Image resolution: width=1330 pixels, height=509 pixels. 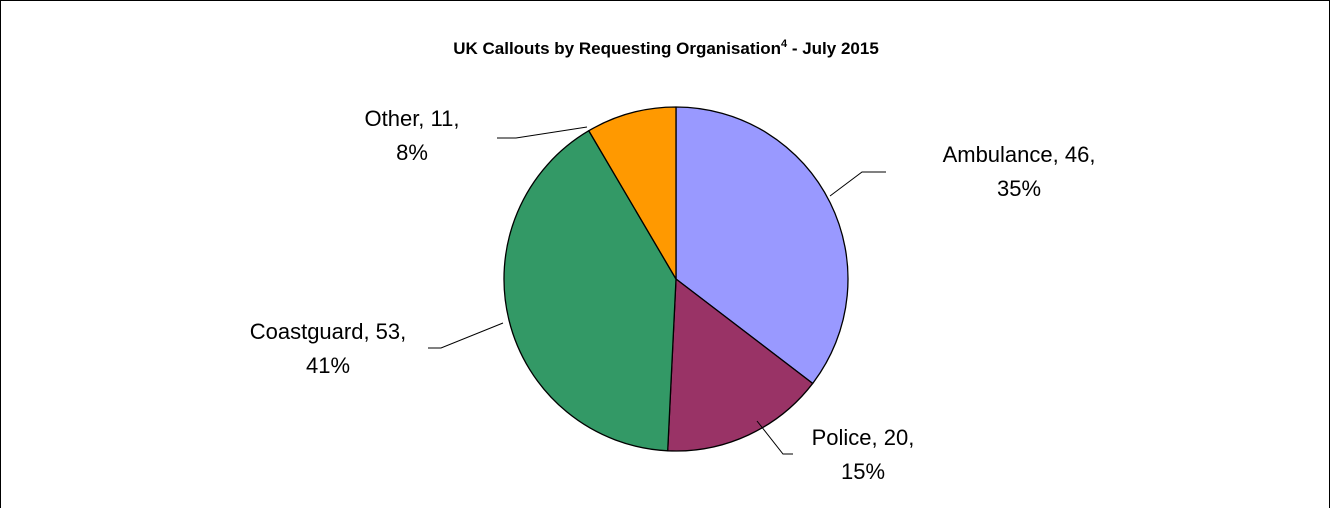 I want to click on data-label-ambulance: Ambulance, 46, 35%, so click(x=1019, y=171).